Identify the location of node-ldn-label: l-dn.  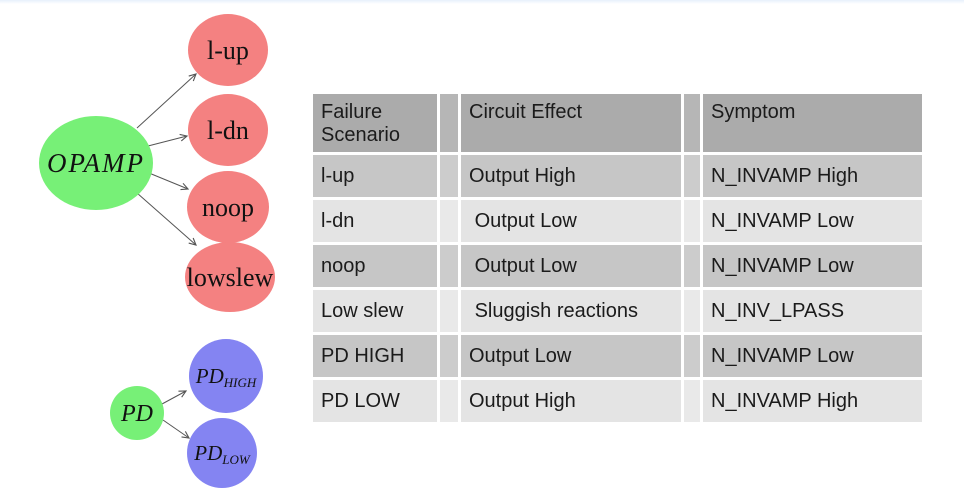
(228, 130).